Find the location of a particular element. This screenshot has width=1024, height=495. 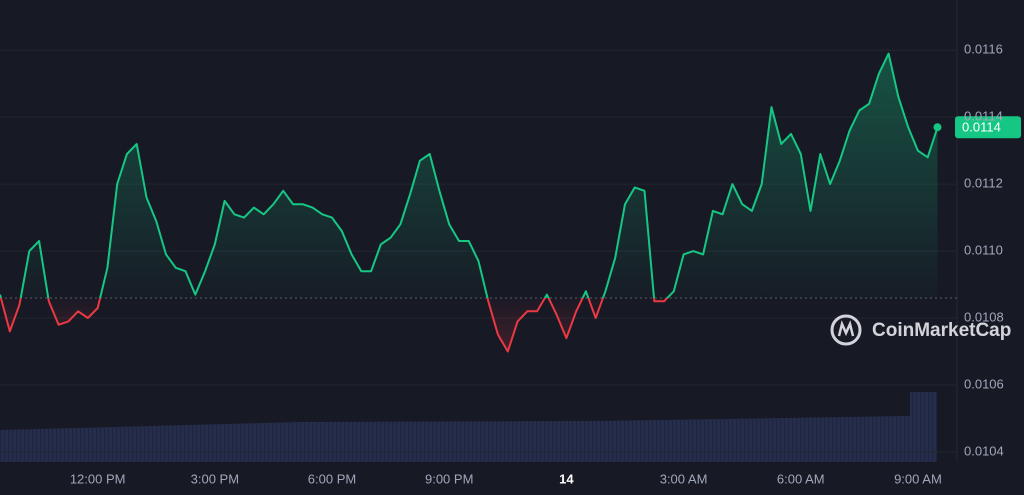

logo-mark is located at coordinates (846, 328).